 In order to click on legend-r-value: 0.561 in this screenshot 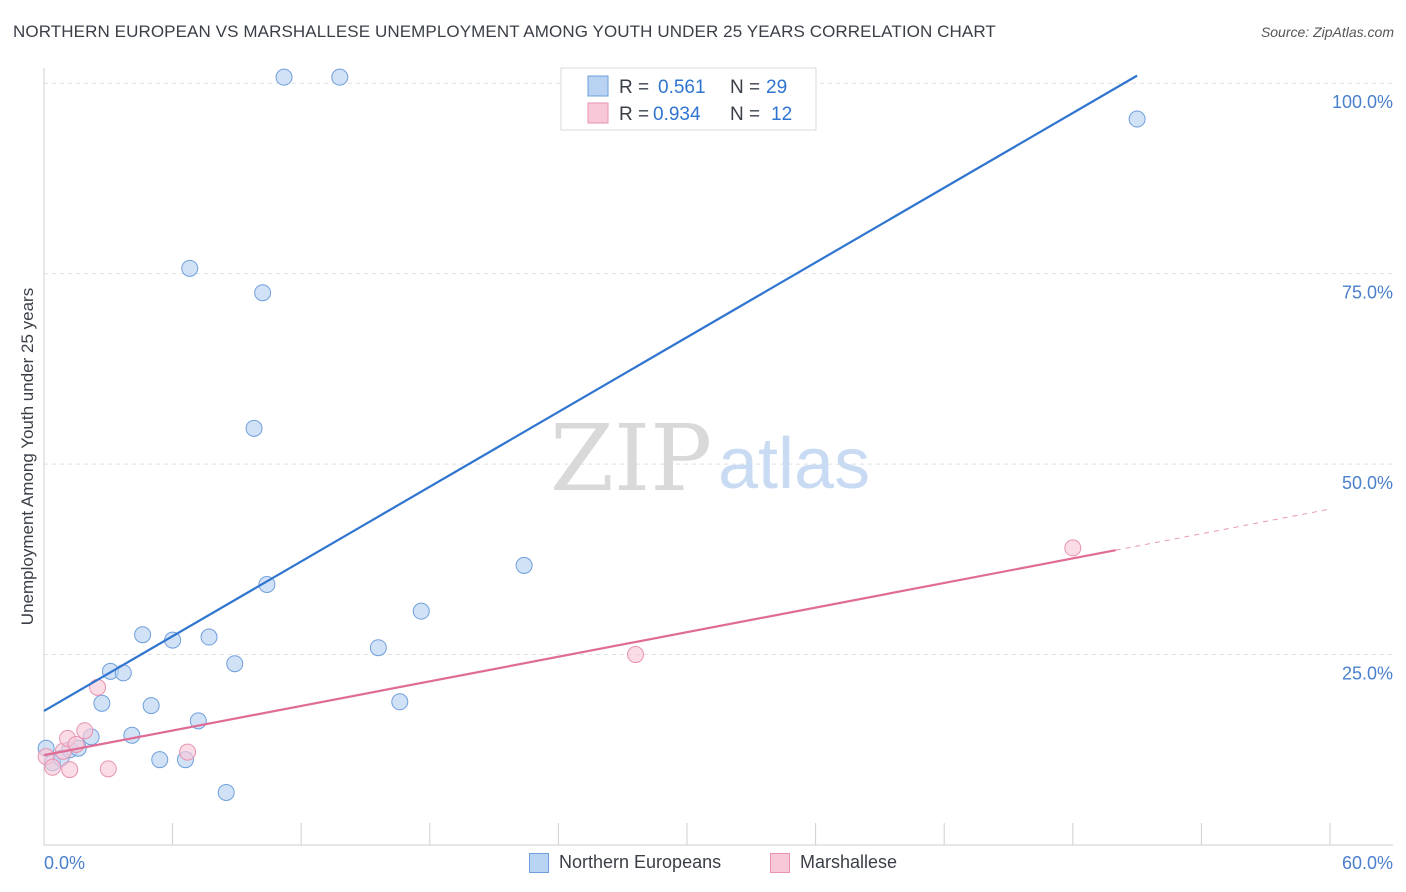, I will do `click(682, 87)`.